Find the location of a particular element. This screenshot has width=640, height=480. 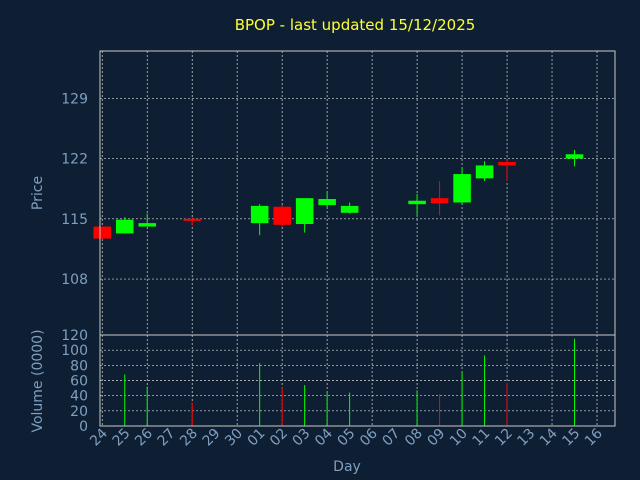

day-tick-label: 15 is located at coordinates (571, 438).